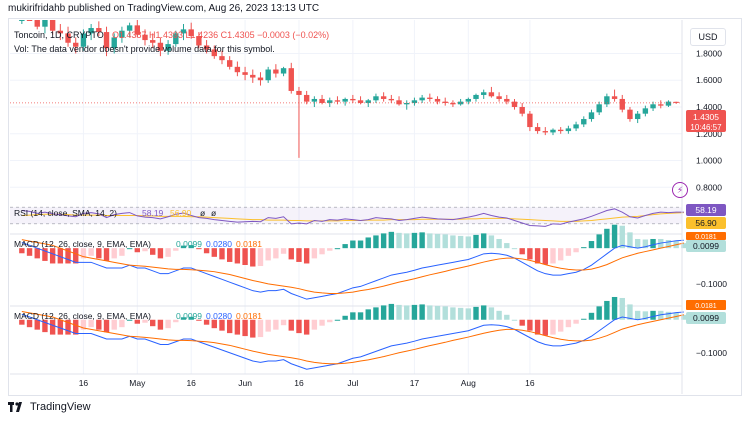  I want to click on y-tick-label: 0.8000, so click(709, 187).